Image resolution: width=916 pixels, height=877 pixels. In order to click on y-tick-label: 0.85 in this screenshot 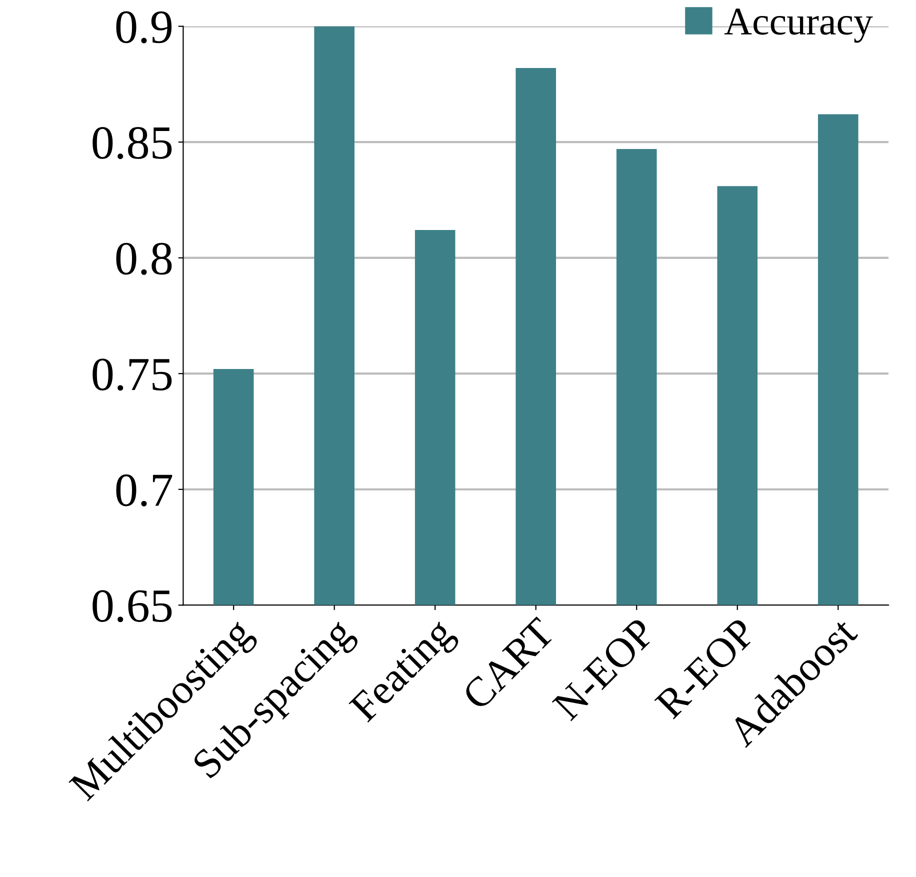, I will do `click(132, 143)`.